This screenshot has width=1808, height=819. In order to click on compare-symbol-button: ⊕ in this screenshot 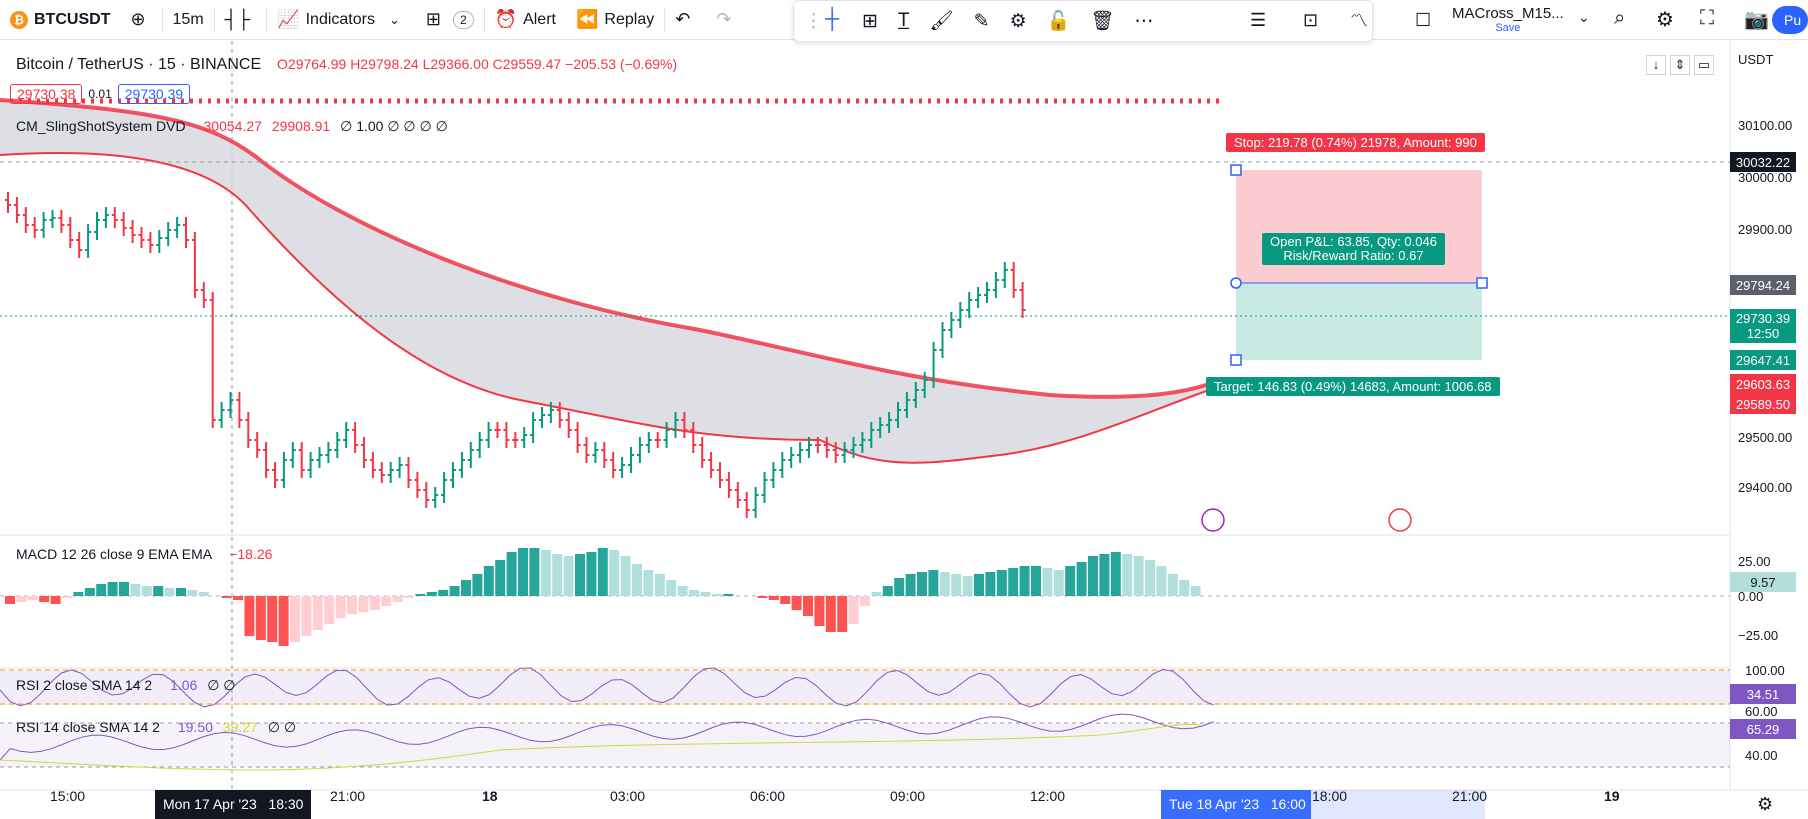, I will do `click(140, 20)`.